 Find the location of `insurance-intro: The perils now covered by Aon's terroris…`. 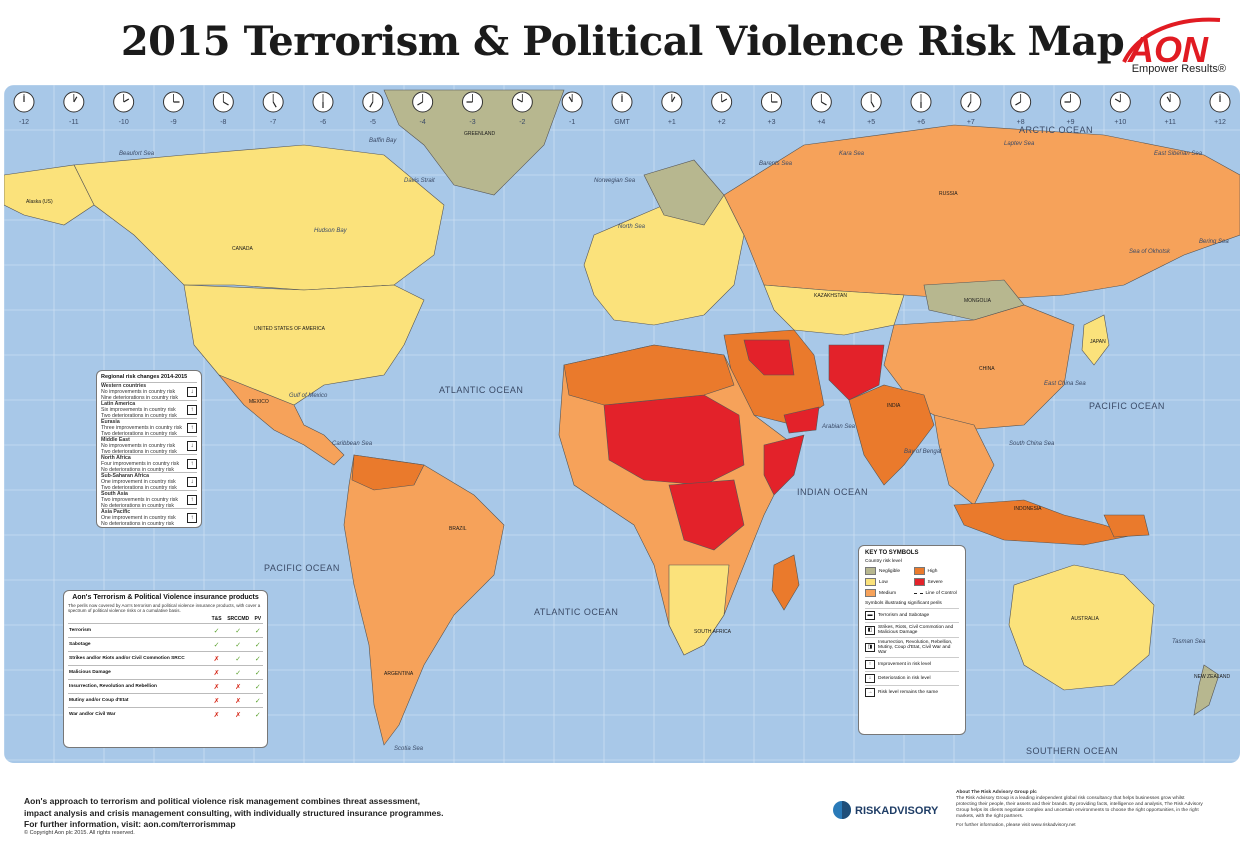

insurance-intro: The perils now covered by Aon's terroris… is located at coordinates (164, 608).